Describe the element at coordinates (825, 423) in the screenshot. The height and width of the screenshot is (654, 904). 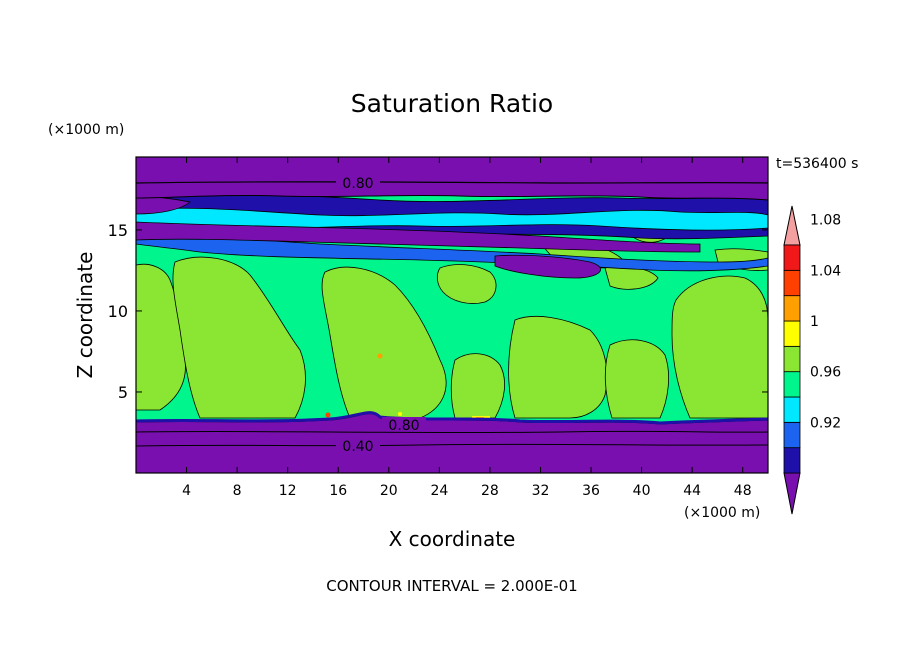
I see `colorbar-label: 0.92` at that location.